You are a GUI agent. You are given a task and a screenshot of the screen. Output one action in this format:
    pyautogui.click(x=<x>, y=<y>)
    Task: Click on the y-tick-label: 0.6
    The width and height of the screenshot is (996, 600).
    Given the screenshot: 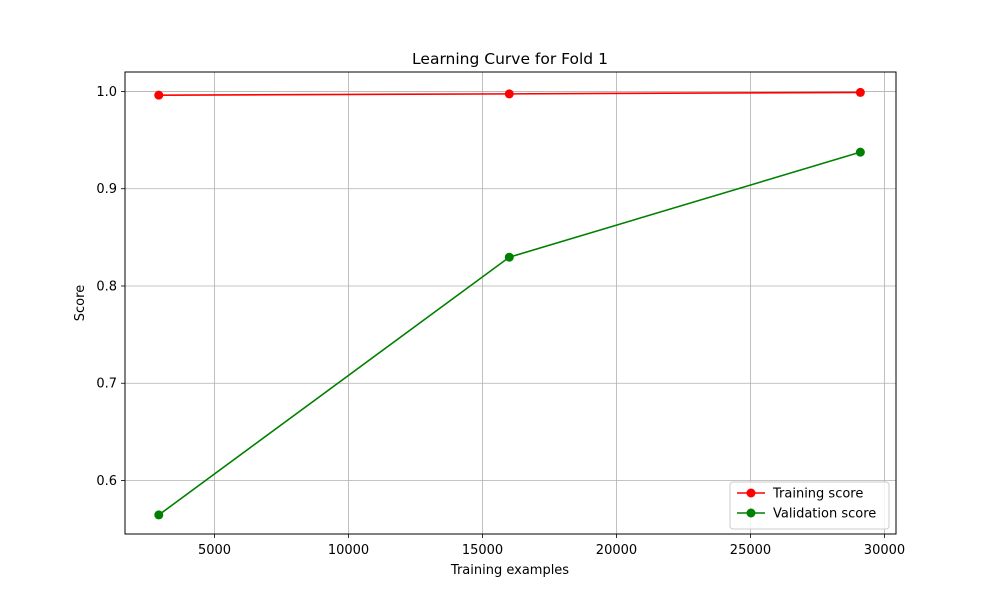 What is the action you would take?
    pyautogui.click(x=106, y=481)
    